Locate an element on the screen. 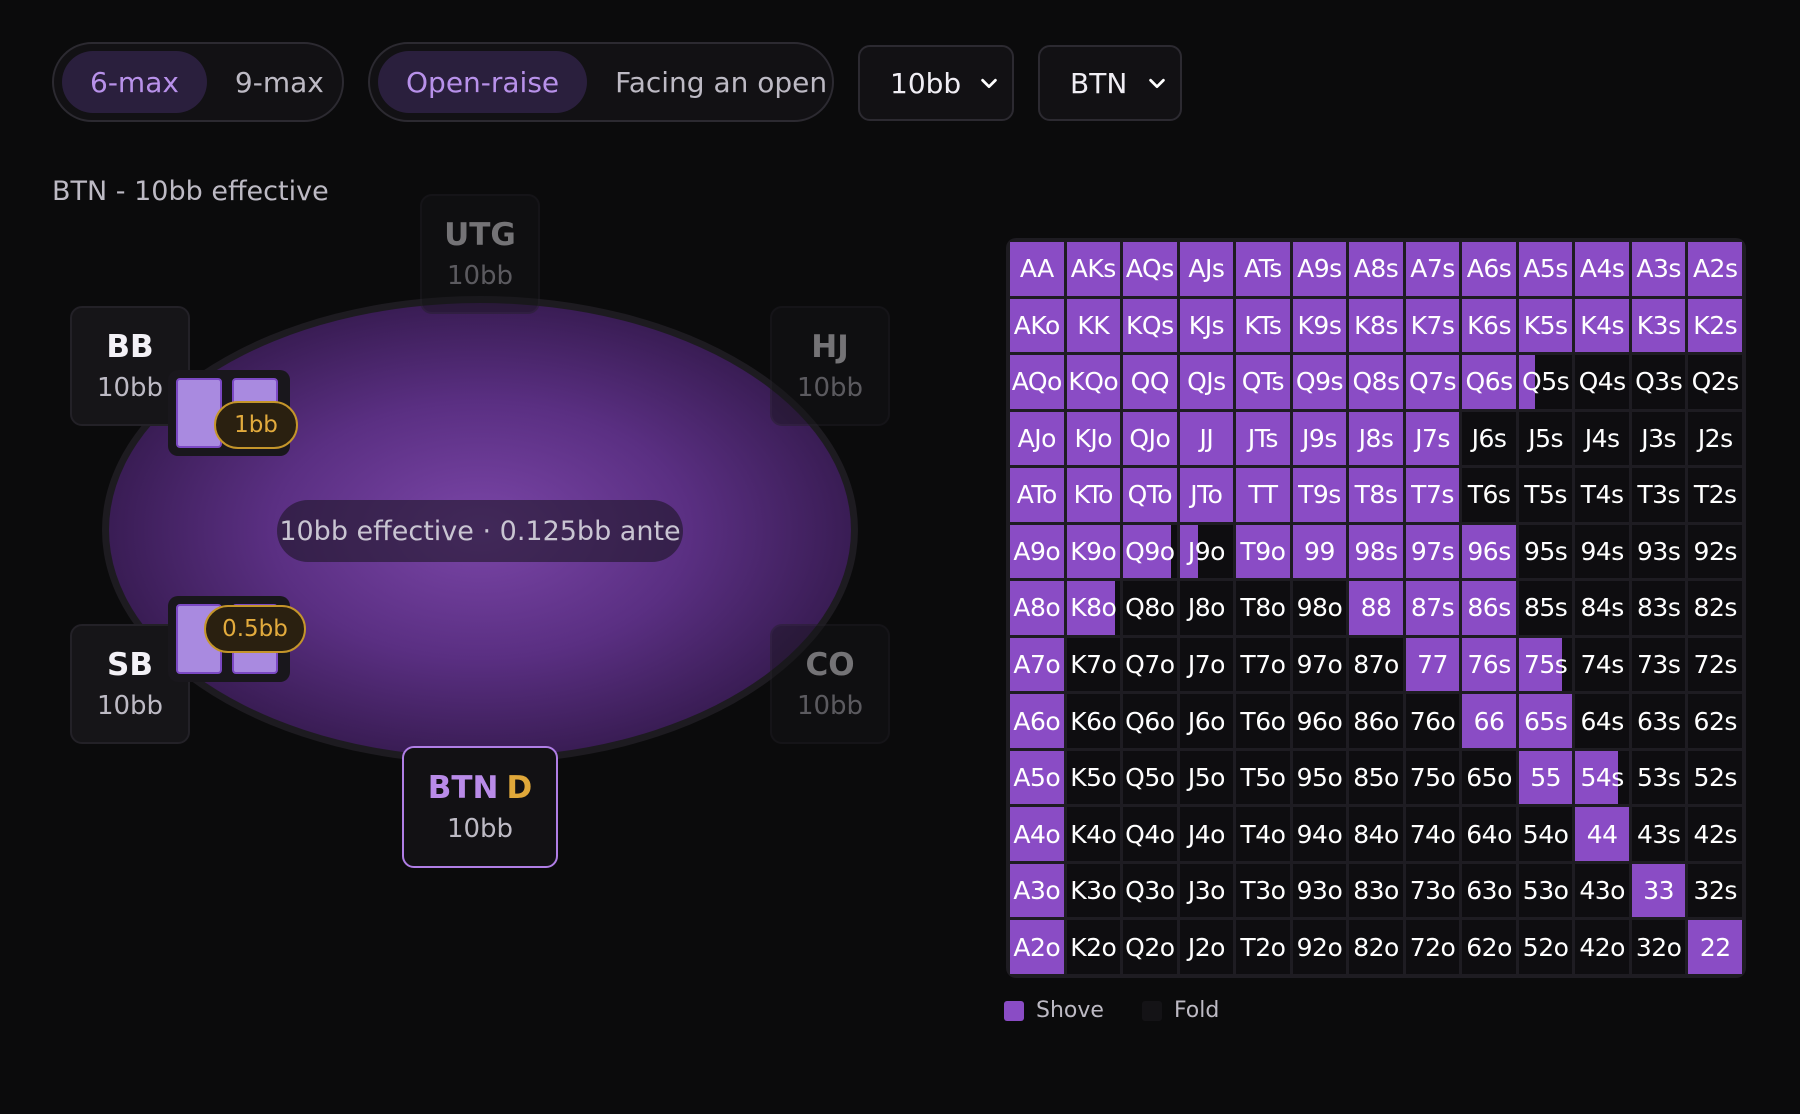 This screenshot has height=1114, width=1800. hand-cell-ATo: ATo is located at coordinates (1037, 495).